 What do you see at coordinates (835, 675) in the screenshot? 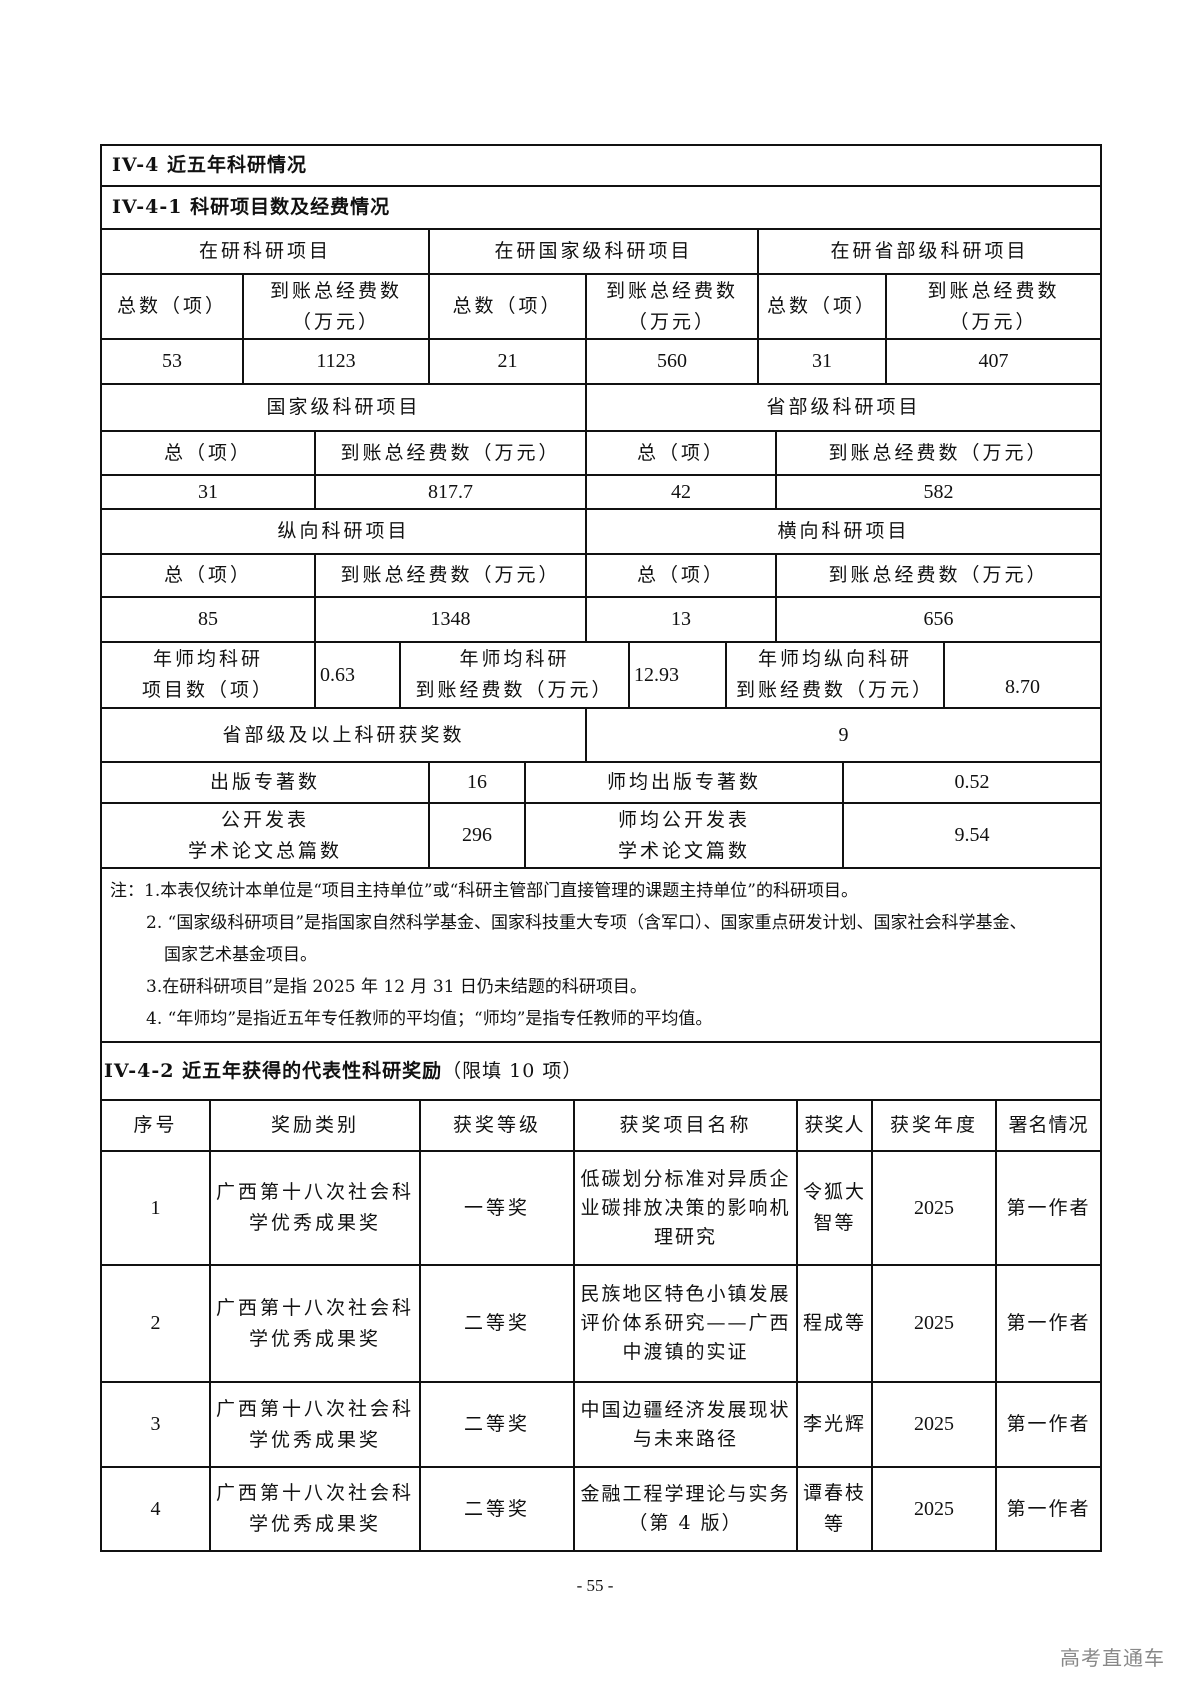
I see `per-teacher-label: 年师均纵向科研 到账经费数（万元）` at bounding box center [835, 675].